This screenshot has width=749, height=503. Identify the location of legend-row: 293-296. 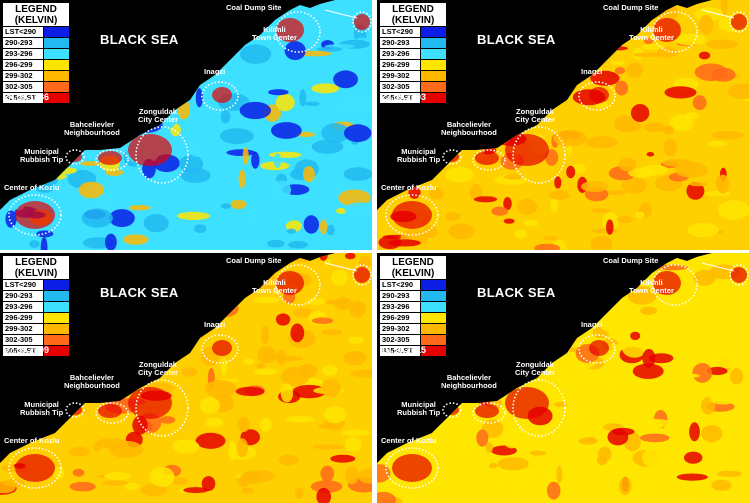
(36, 306).